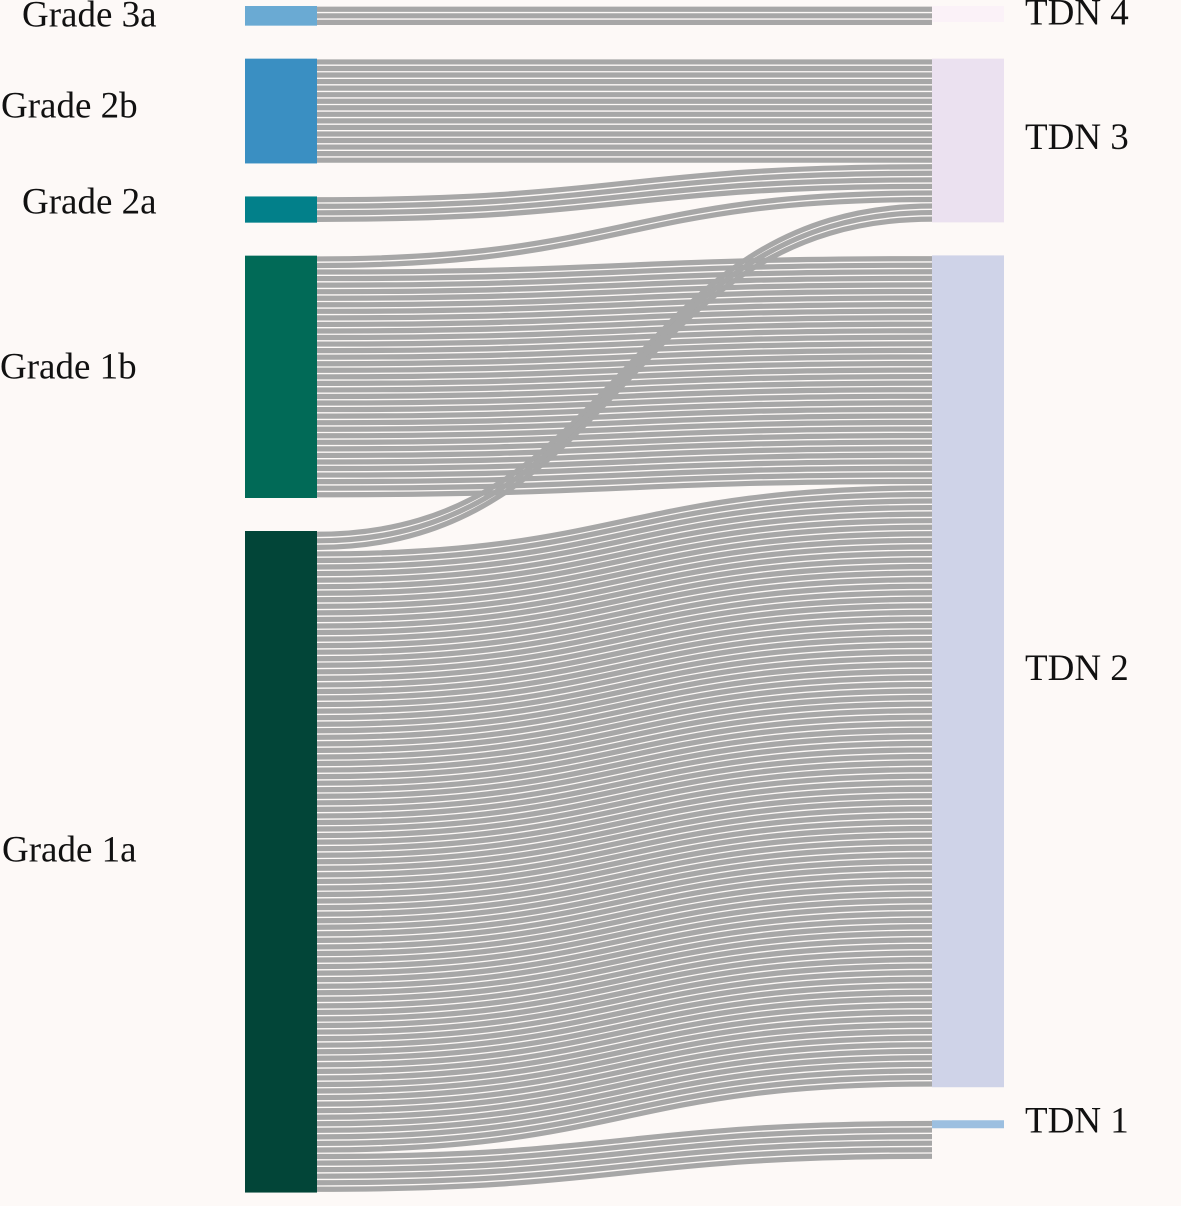 The width and height of the screenshot is (1181, 1206). What do you see at coordinates (281, 111) in the screenshot?
I see `node-g2b` at bounding box center [281, 111].